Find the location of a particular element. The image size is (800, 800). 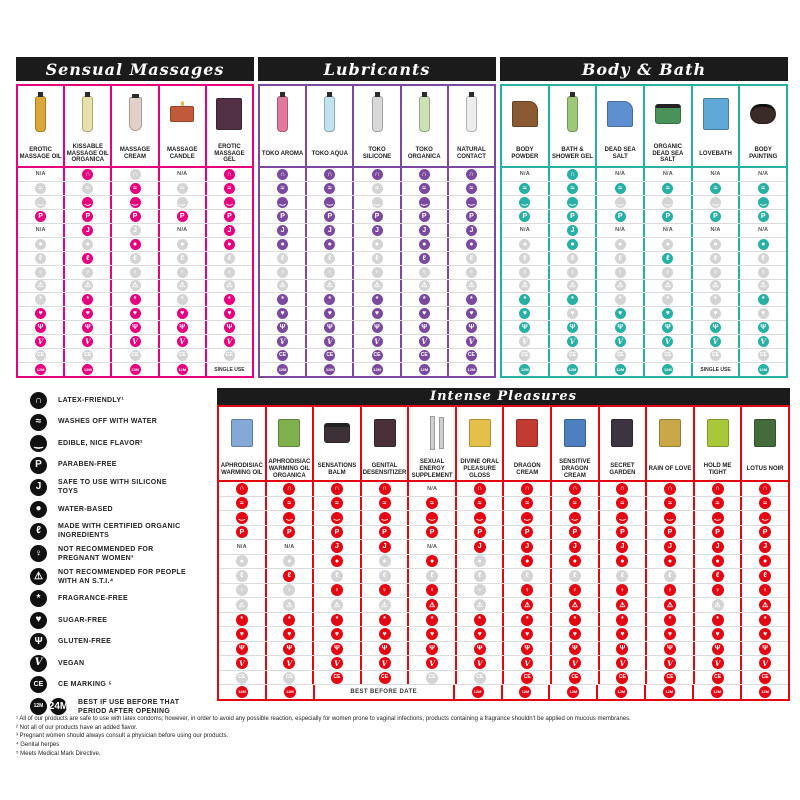

legend-item-edible: ‿ EDIBLE, NICE FLAVOR² is located at coordinates (122, 443).